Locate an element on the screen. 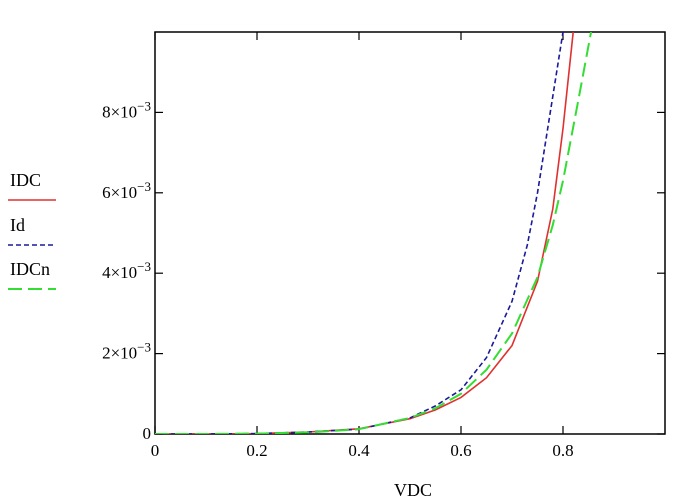 The height and width of the screenshot is (504, 679). legend-label-idcn: IDCn is located at coordinates (30, 269).